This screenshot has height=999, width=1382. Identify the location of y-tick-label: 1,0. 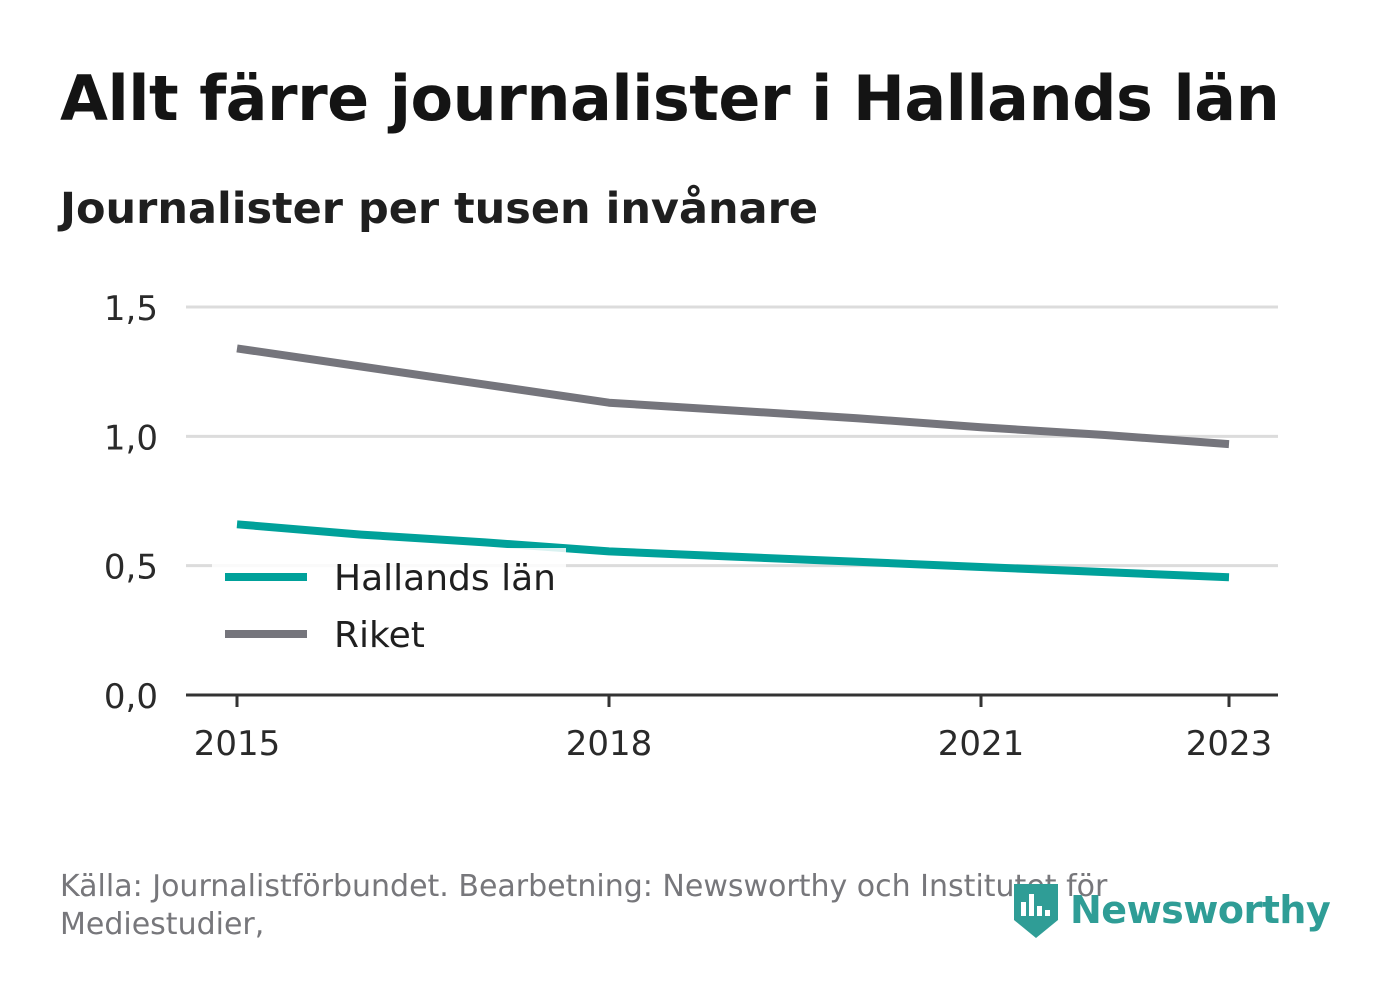
(131, 438).